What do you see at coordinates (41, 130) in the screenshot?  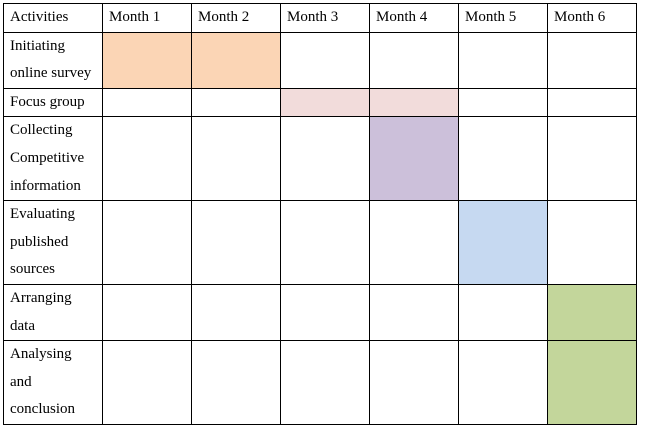 I see `activity-label-line: Collecting` at bounding box center [41, 130].